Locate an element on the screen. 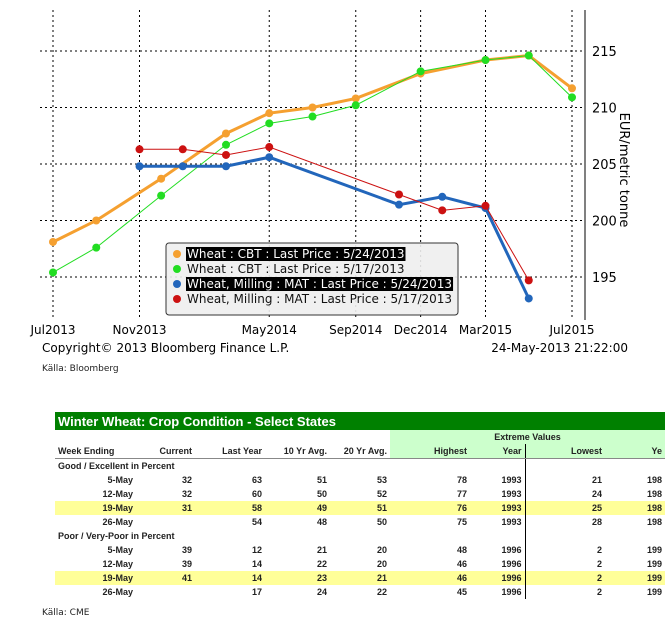 This screenshot has width=665, height=621. column-header: Highest is located at coordinates (430, 451).